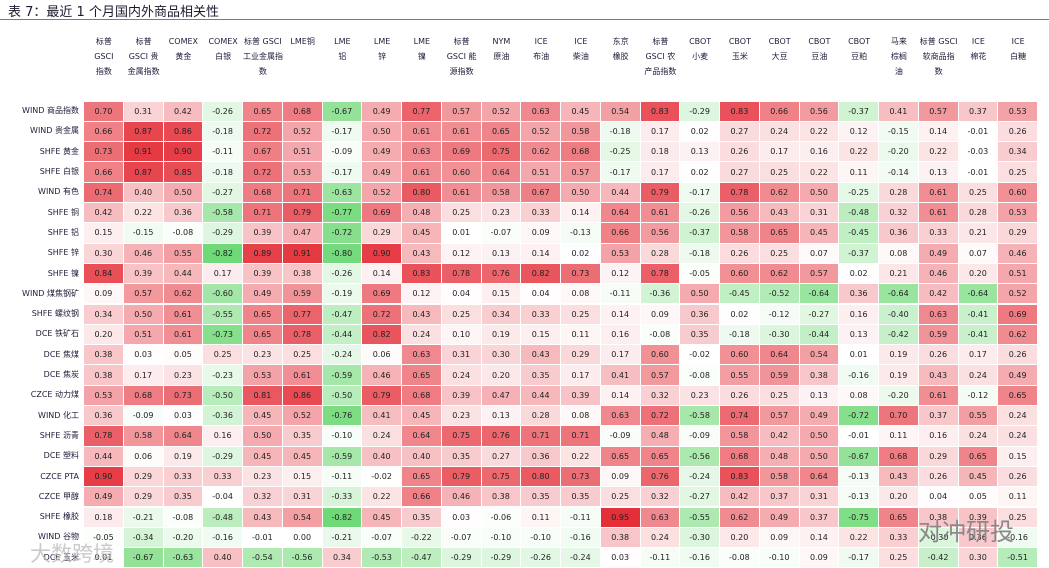 Image resolution: width=1049 pixels, height=568 pixels. Describe the element at coordinates (620, 131) in the screenshot. I see `heatmap-cell: -0.18` at that location.